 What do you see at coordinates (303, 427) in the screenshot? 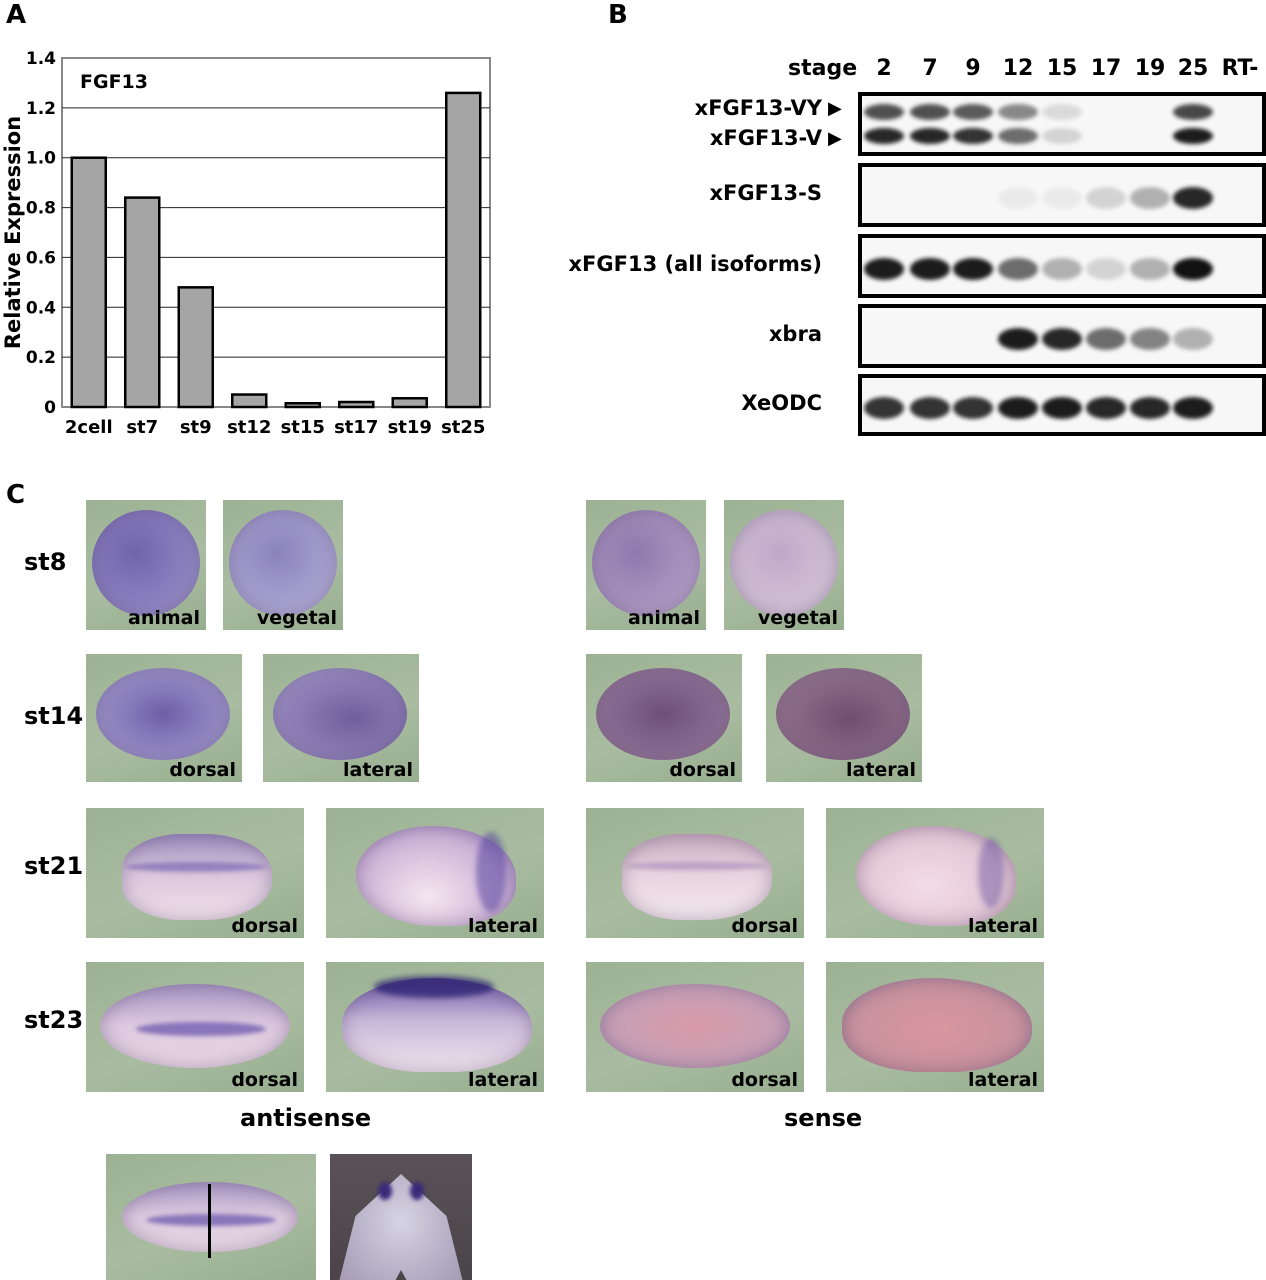
I see `x-tick-label: st15` at bounding box center [303, 427].